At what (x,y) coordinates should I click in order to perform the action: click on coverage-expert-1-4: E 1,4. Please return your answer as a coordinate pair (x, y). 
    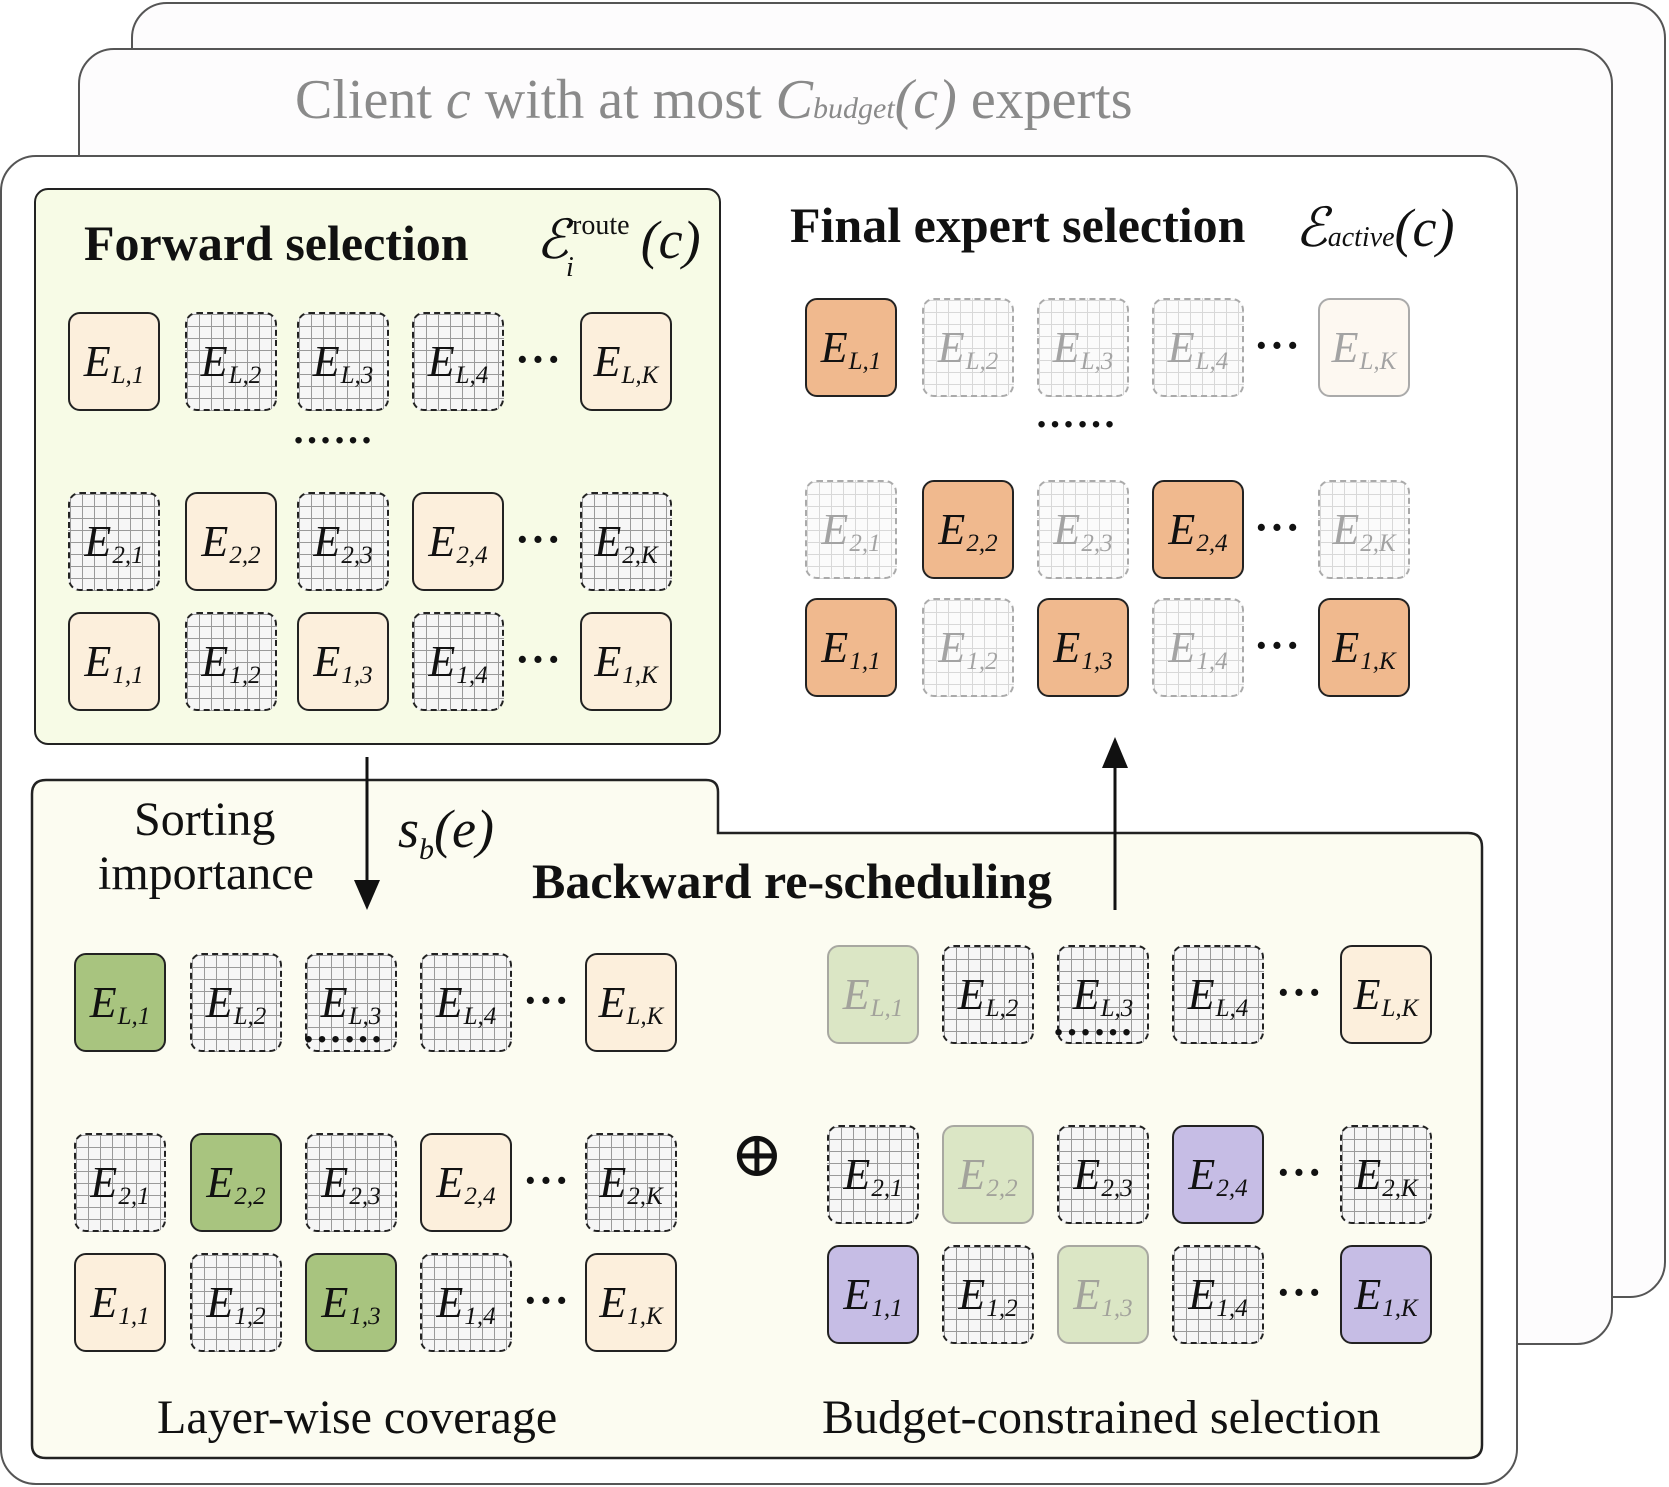
    Looking at the image, I should click on (466, 1302).